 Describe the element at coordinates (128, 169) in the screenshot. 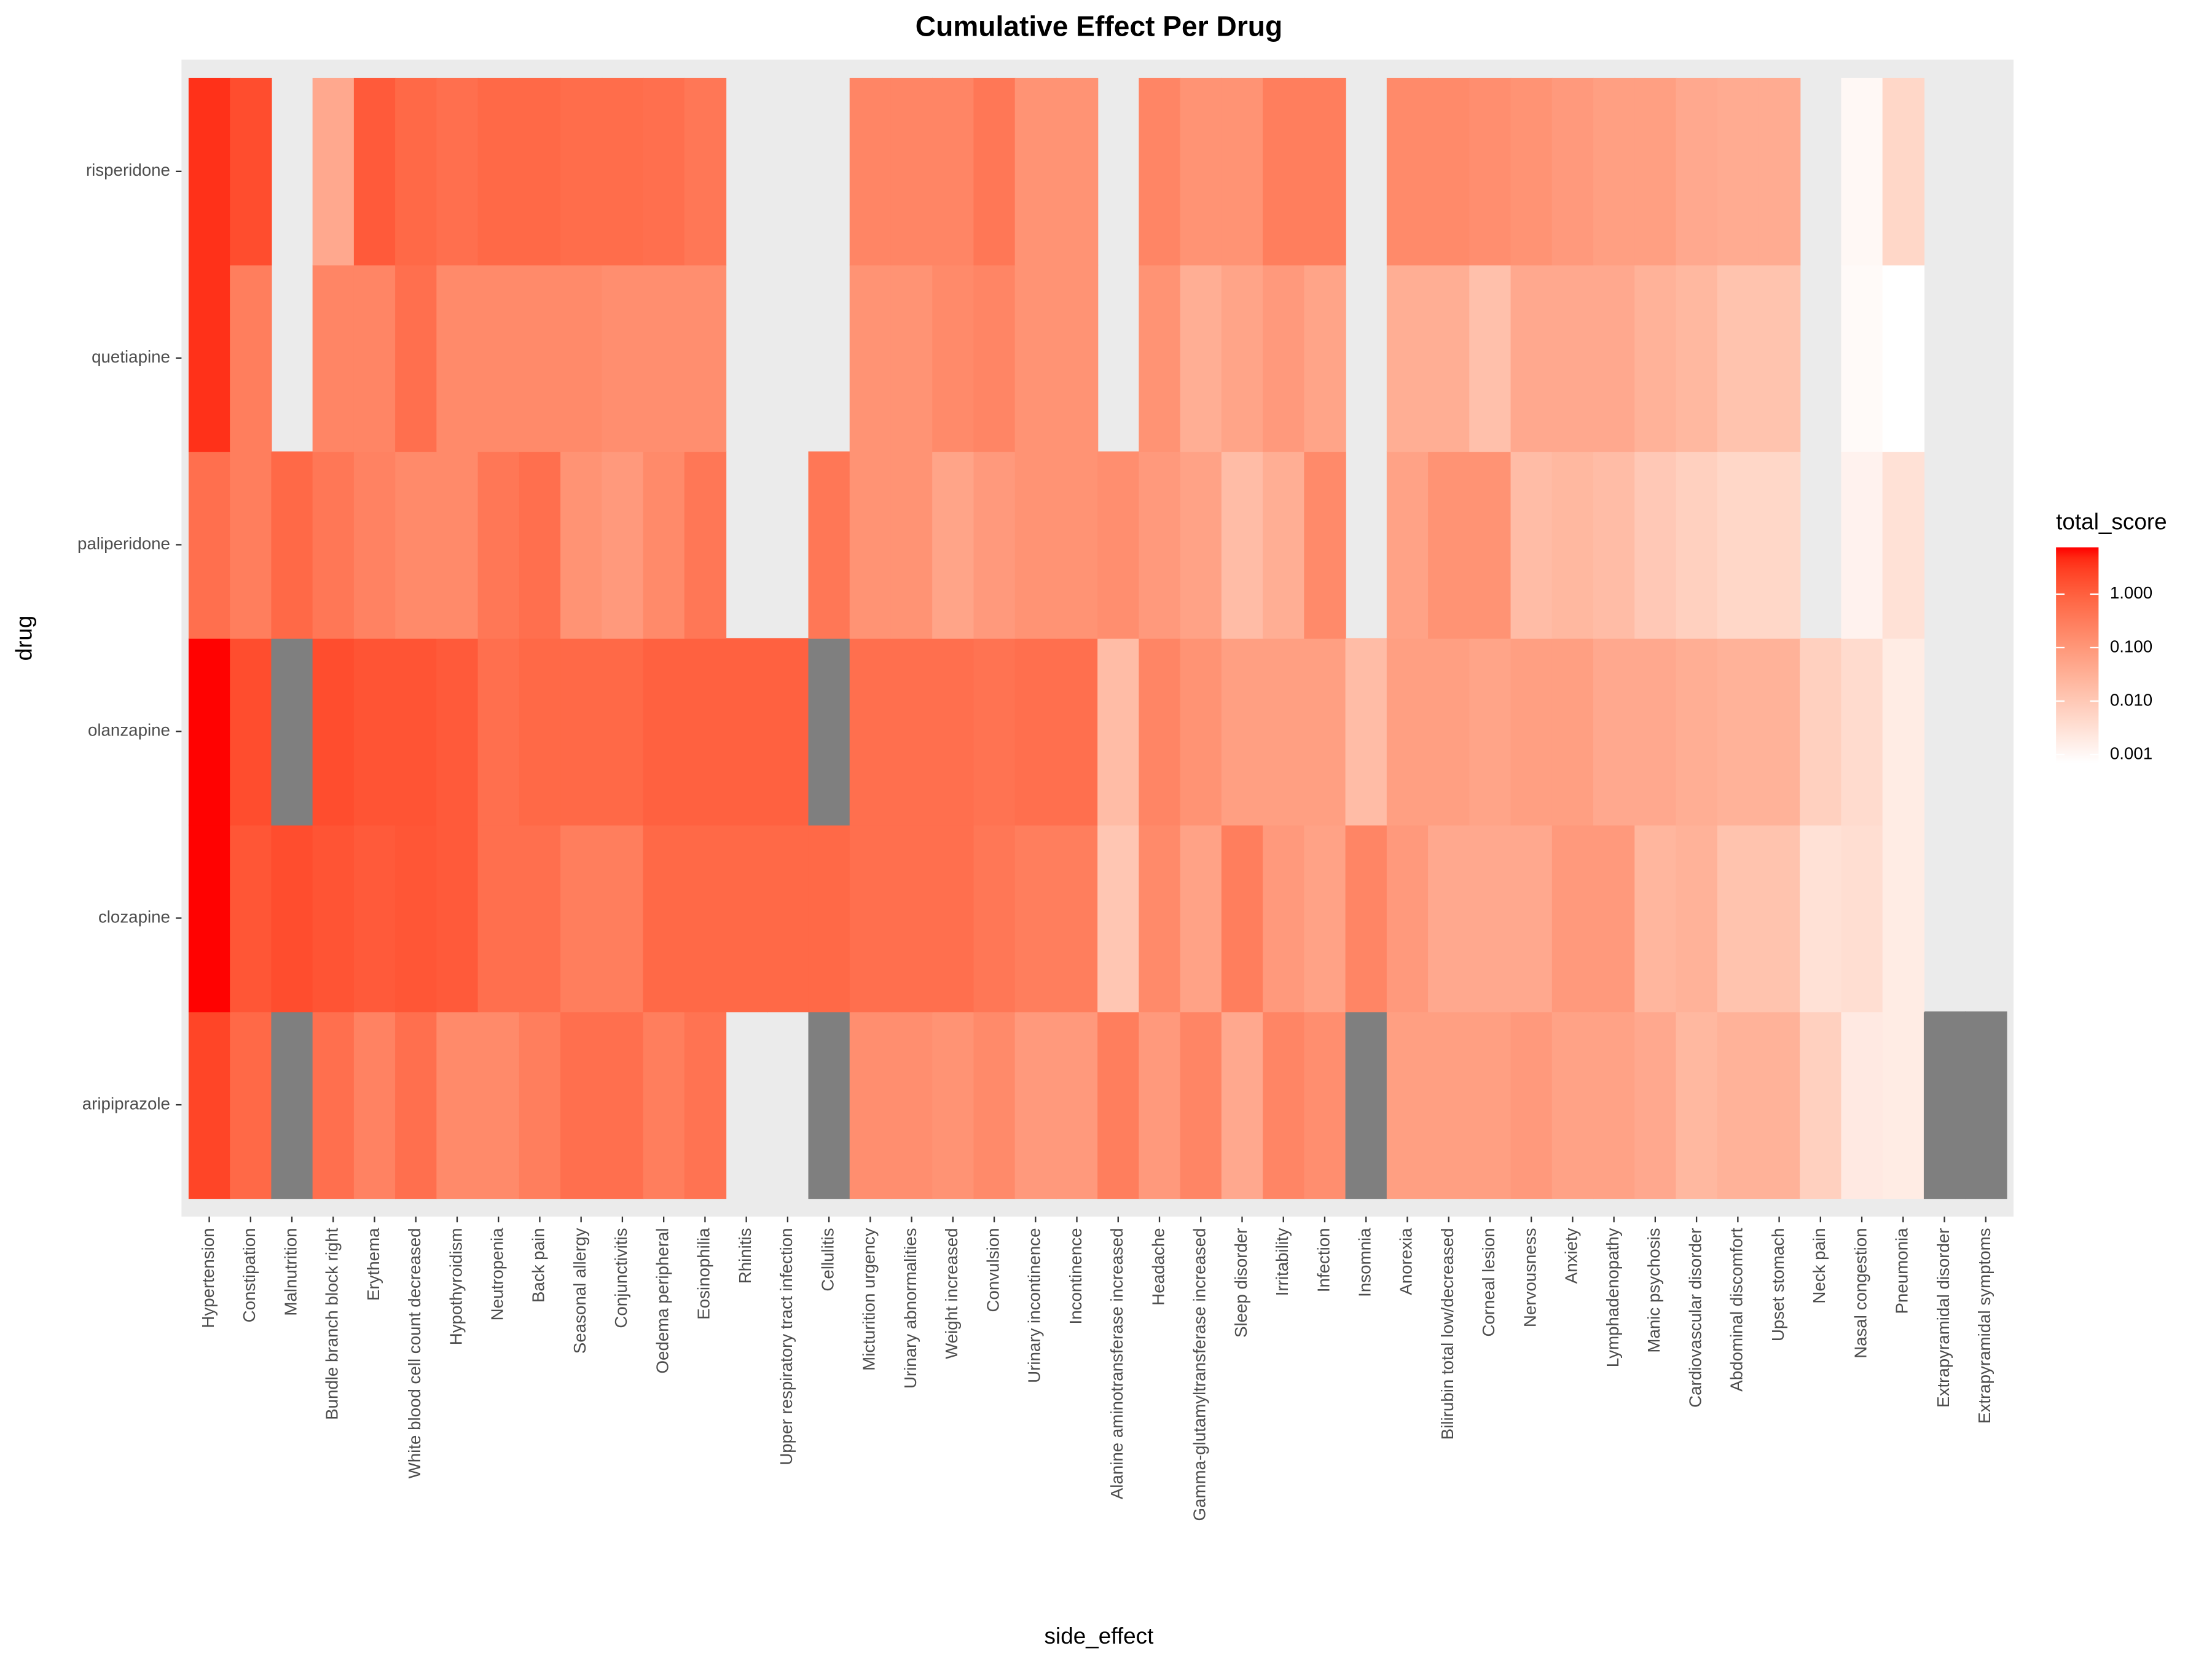

I see `y-tick-label: risperidone` at that location.